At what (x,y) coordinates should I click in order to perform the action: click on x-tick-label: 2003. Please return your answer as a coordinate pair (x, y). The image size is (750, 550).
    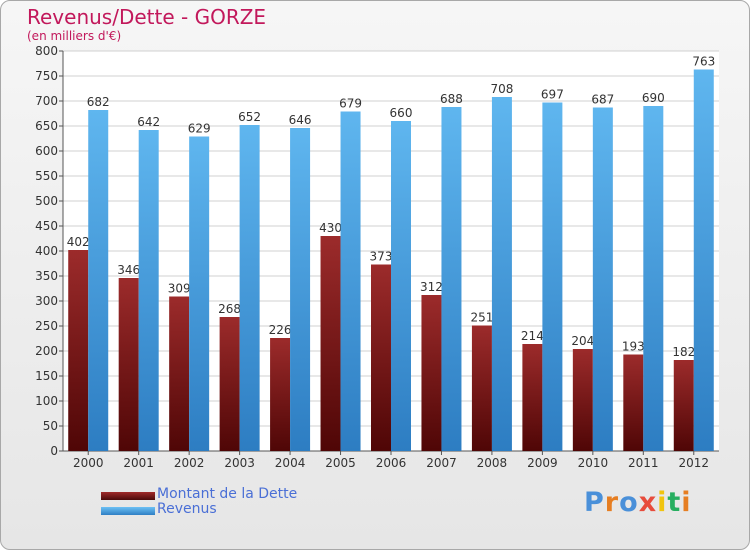
    Looking at the image, I should click on (239, 463).